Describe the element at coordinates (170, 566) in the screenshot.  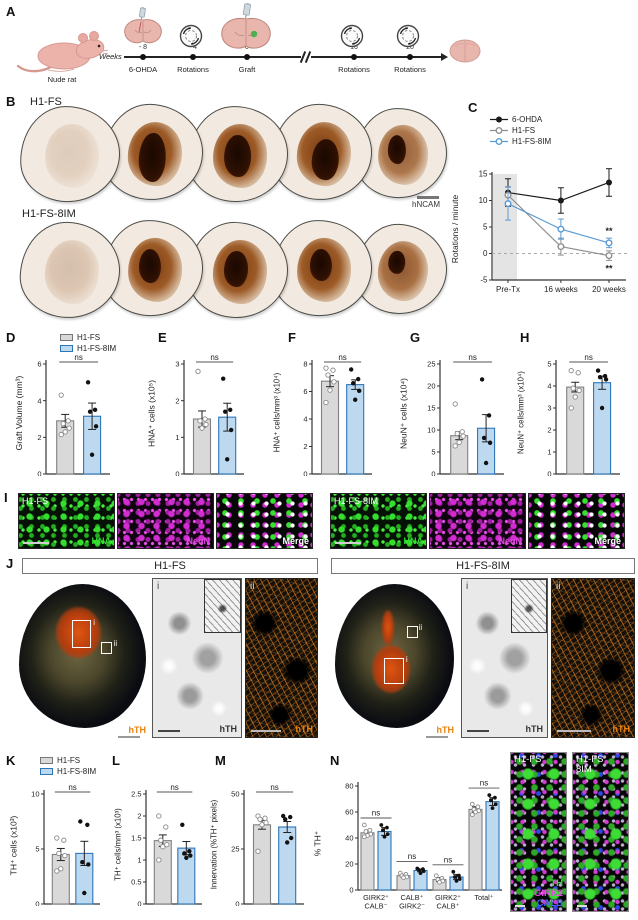
I see `panelJ-left-header: H1-FS` at that location.